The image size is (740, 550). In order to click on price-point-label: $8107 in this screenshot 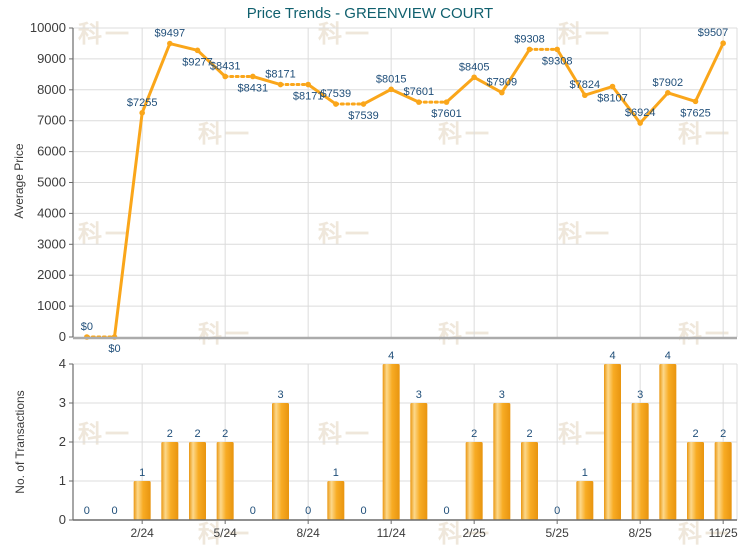, I will do `click(612, 98)`.